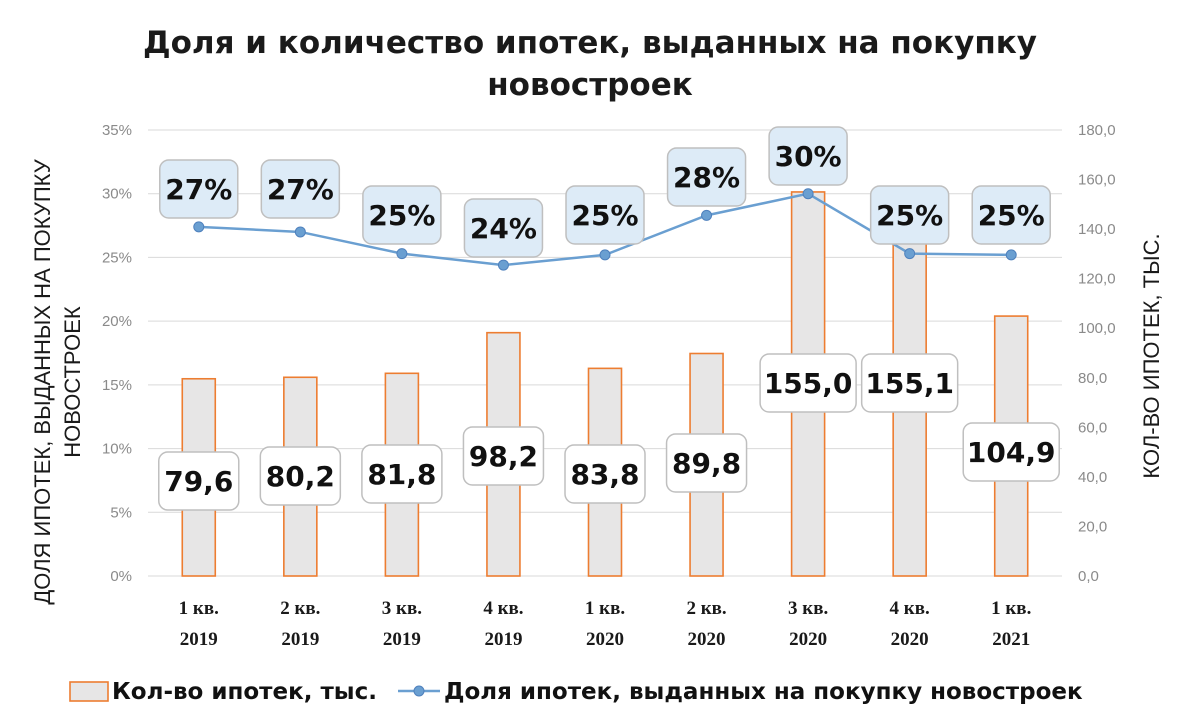  I want to click on line-data-label: 30%, so click(808, 156).